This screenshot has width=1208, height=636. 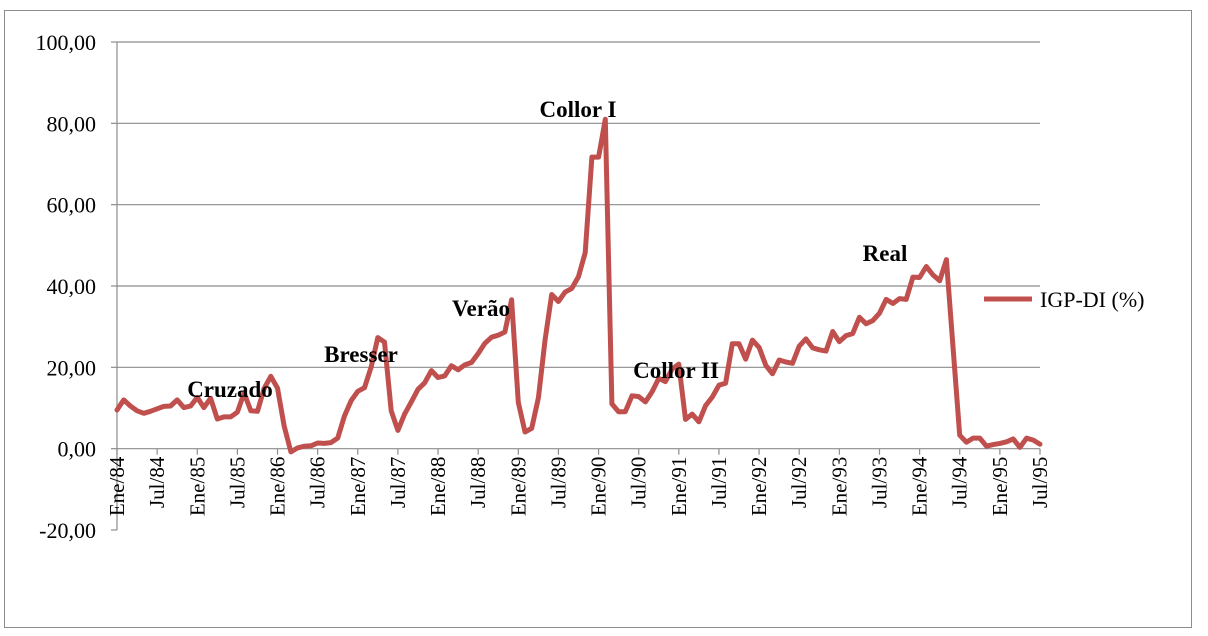 I want to click on x-tick-label: Ene/89, so click(x=518, y=486).